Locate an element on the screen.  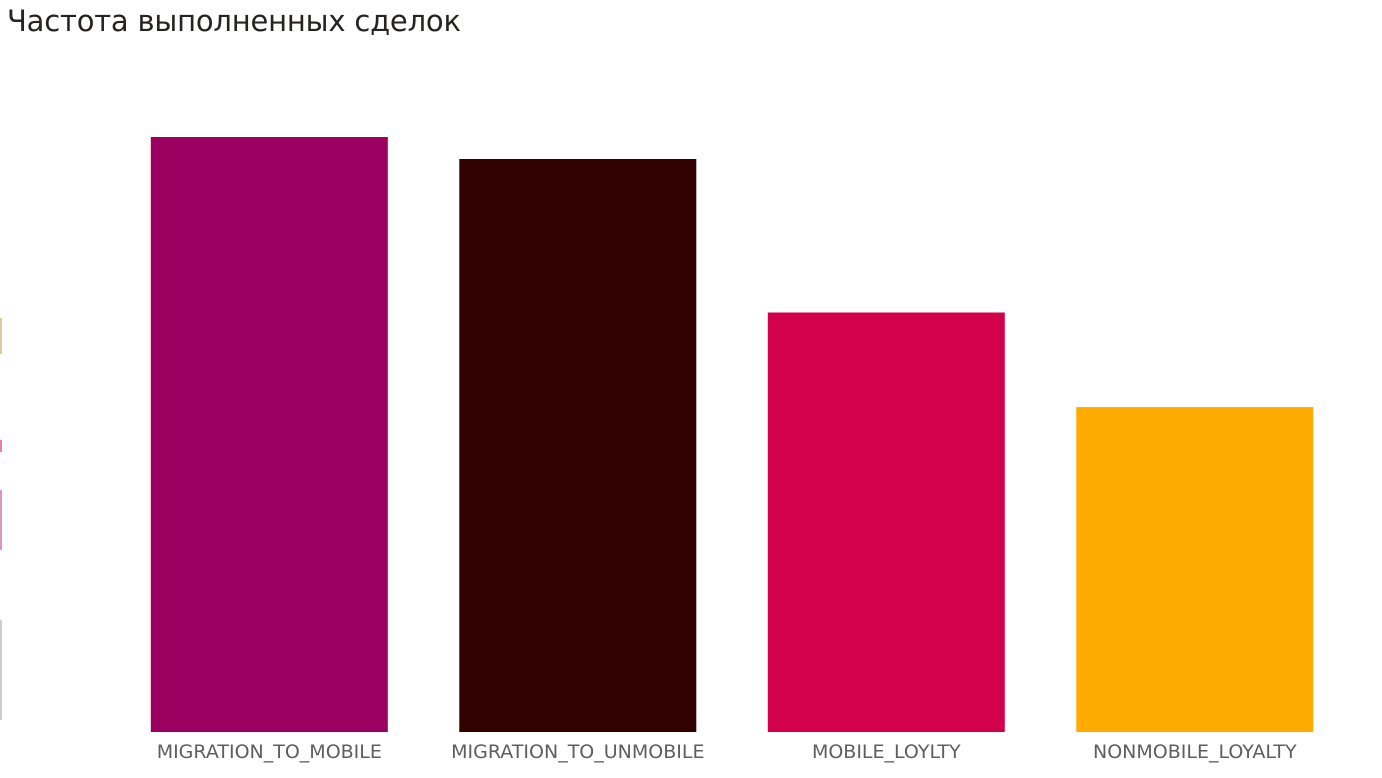
bar-migration-to-mobile is located at coordinates (269, 434).